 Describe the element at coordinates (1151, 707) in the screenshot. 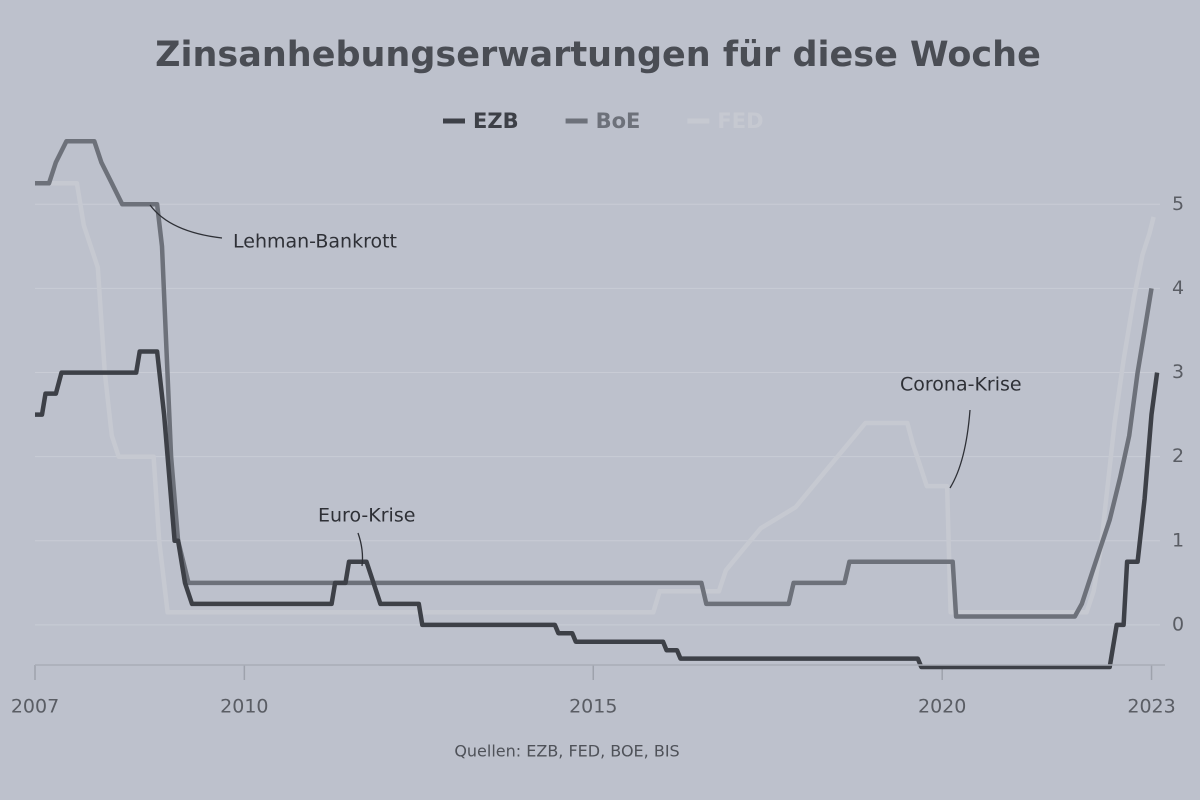

I see `x-tick-label: 2023` at that location.